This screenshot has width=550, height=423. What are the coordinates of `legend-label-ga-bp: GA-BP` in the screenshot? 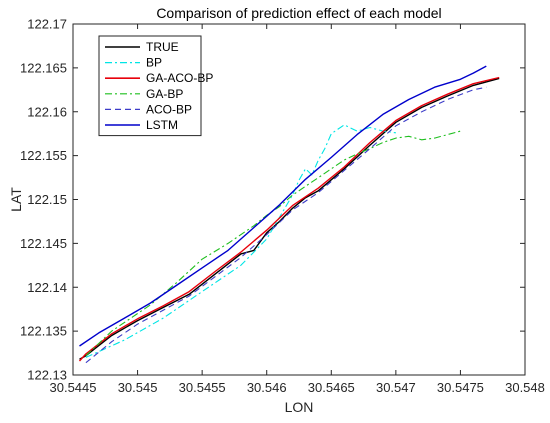 It's located at (164, 94).